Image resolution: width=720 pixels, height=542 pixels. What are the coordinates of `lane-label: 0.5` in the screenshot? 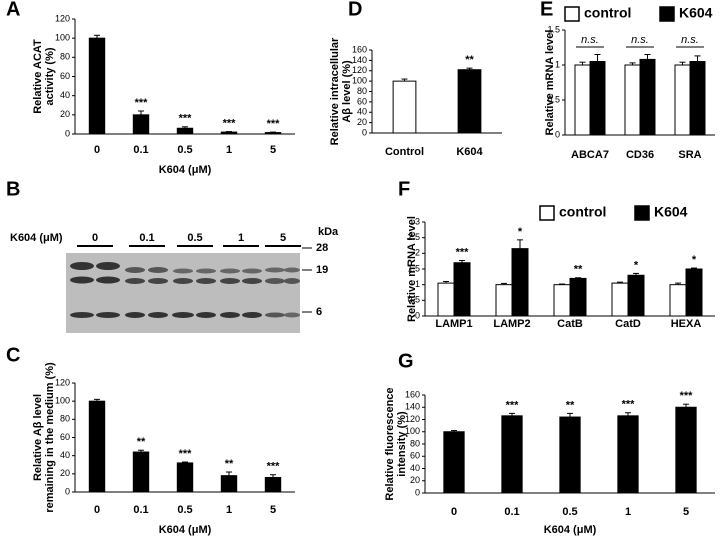 It's located at (194, 238).